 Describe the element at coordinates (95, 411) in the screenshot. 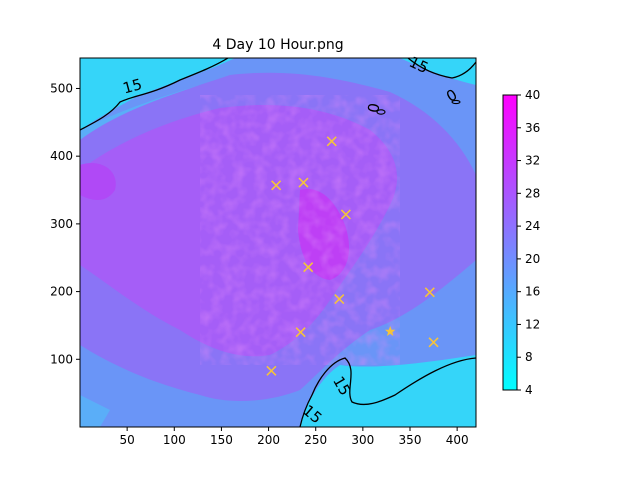

I see `field-region-cyan-bottomleft` at that location.